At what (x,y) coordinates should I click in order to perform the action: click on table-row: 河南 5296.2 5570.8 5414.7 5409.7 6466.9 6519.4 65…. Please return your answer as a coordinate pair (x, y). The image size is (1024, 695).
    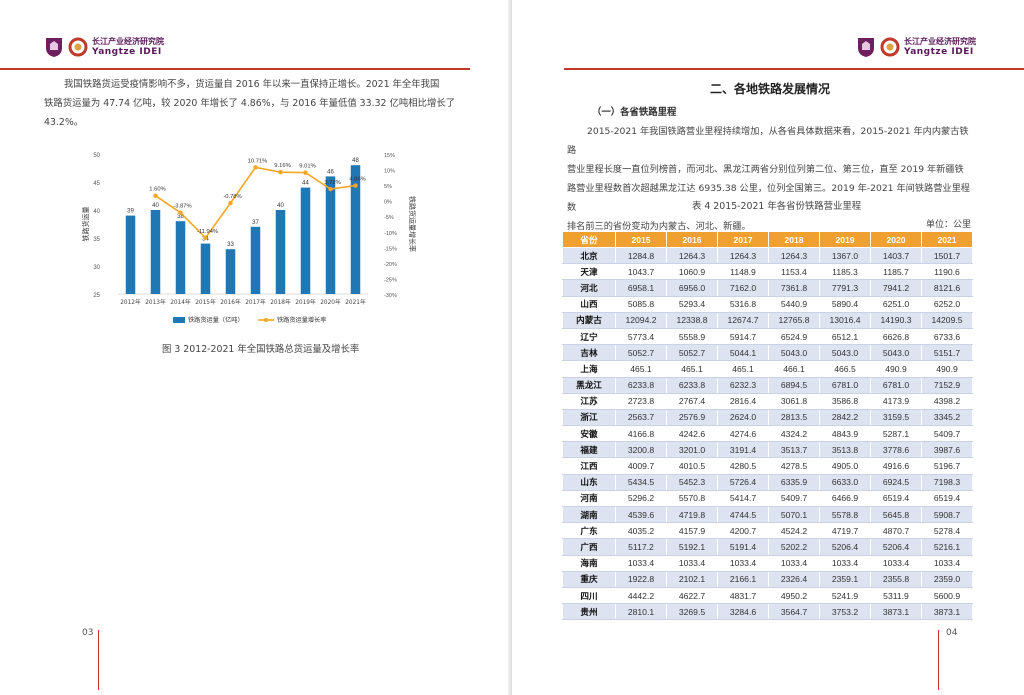
    Looking at the image, I should click on (767, 499).